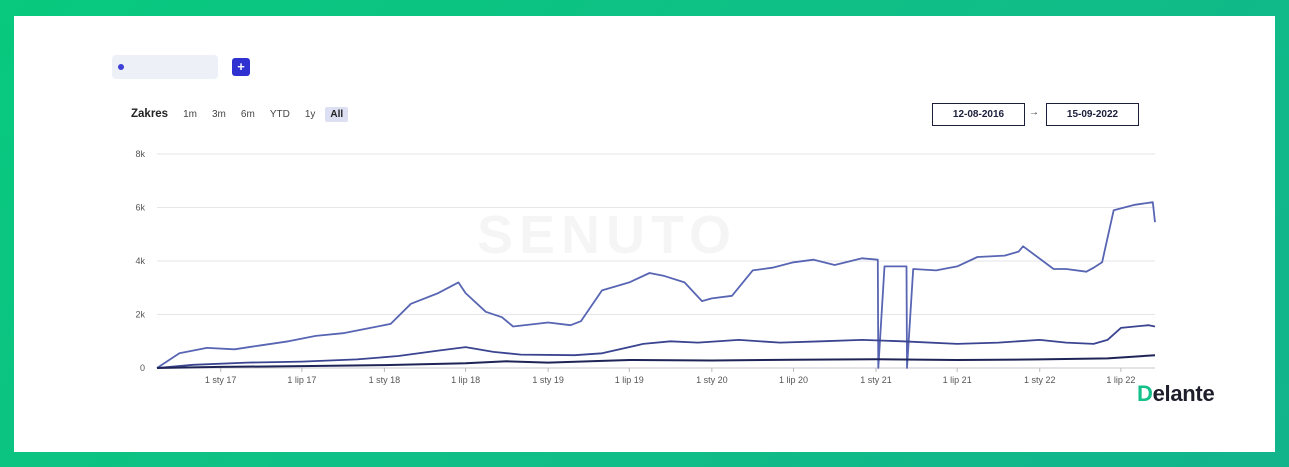 The height and width of the screenshot is (467, 1289). What do you see at coordinates (385, 380) in the screenshot?
I see `x-tick-label: 1 sty 18` at bounding box center [385, 380].